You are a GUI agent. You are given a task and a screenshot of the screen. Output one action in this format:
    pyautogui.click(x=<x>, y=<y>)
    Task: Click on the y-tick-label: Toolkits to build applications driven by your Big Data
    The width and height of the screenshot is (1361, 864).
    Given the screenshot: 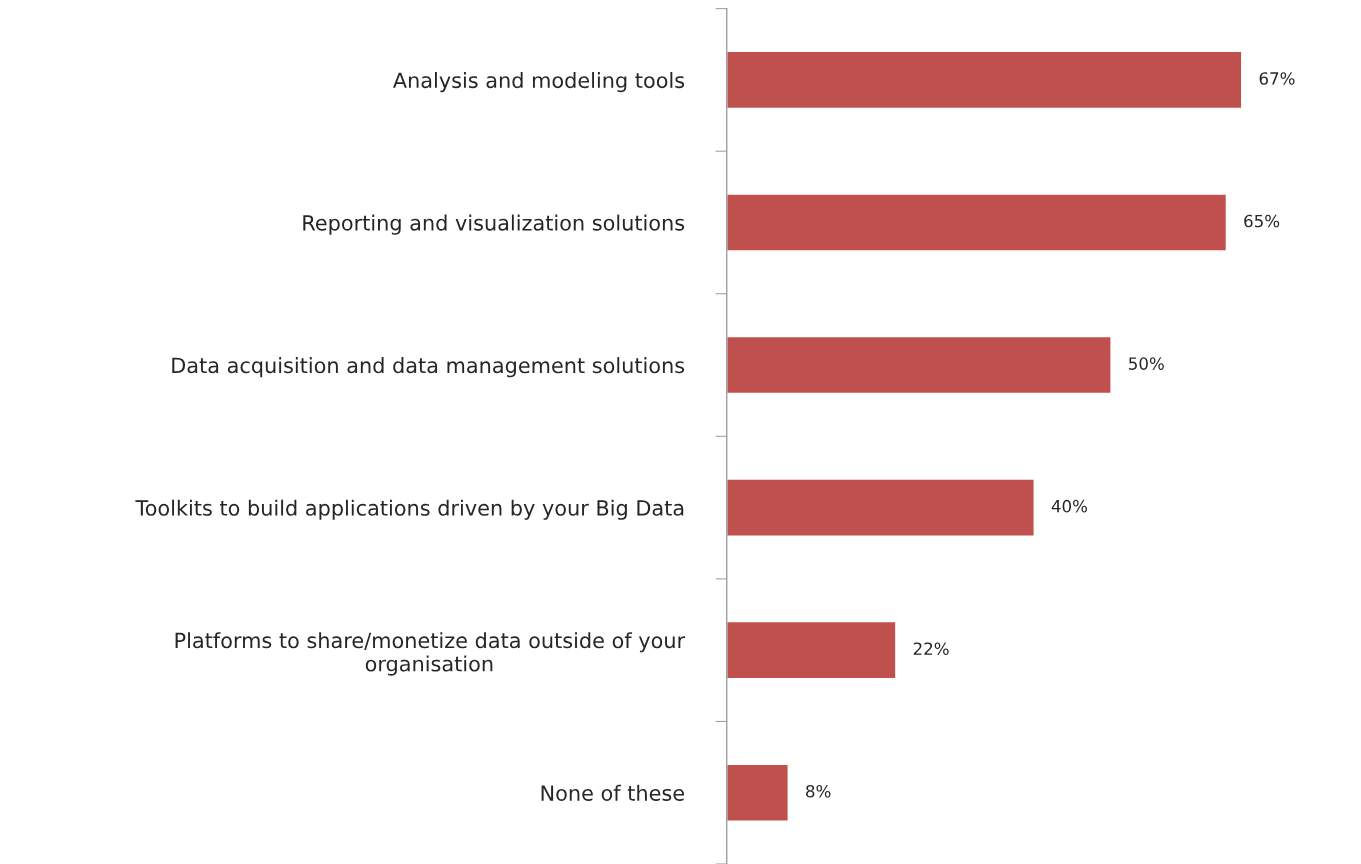 What is the action you would take?
    pyautogui.click(x=409, y=509)
    